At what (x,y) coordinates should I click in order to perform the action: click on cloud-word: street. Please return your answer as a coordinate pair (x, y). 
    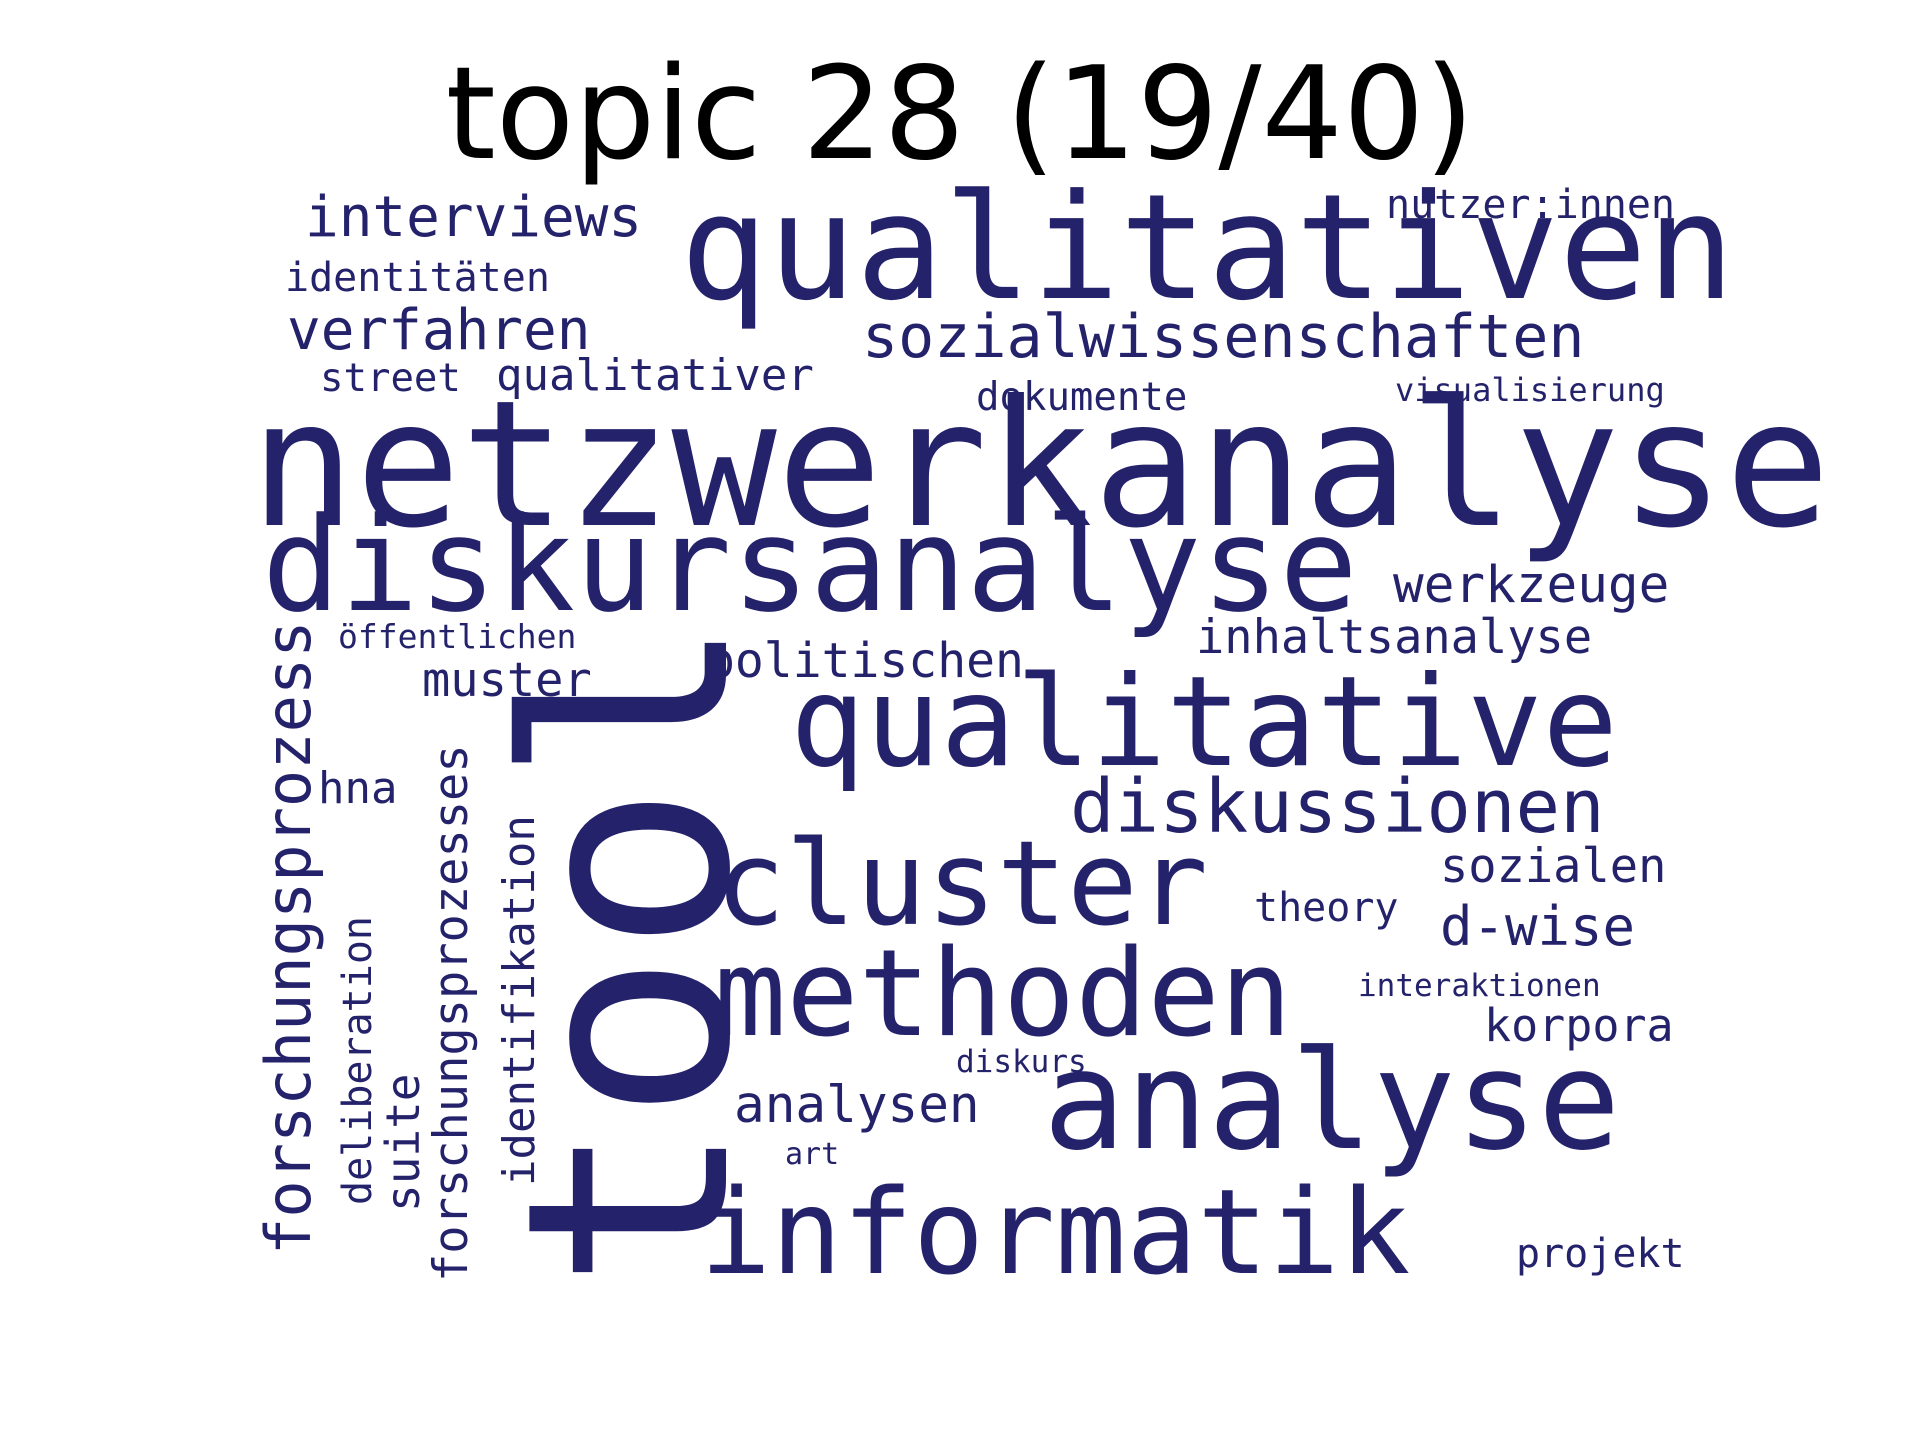
    Looking at the image, I should click on (390, 378).